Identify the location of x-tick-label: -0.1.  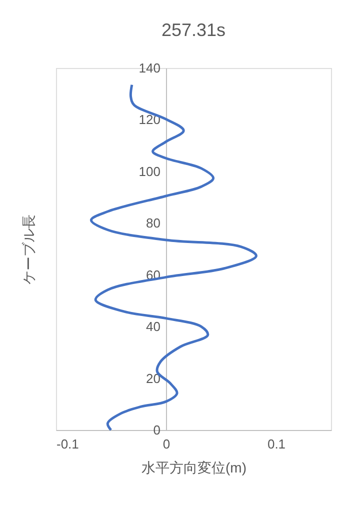
(67, 444).